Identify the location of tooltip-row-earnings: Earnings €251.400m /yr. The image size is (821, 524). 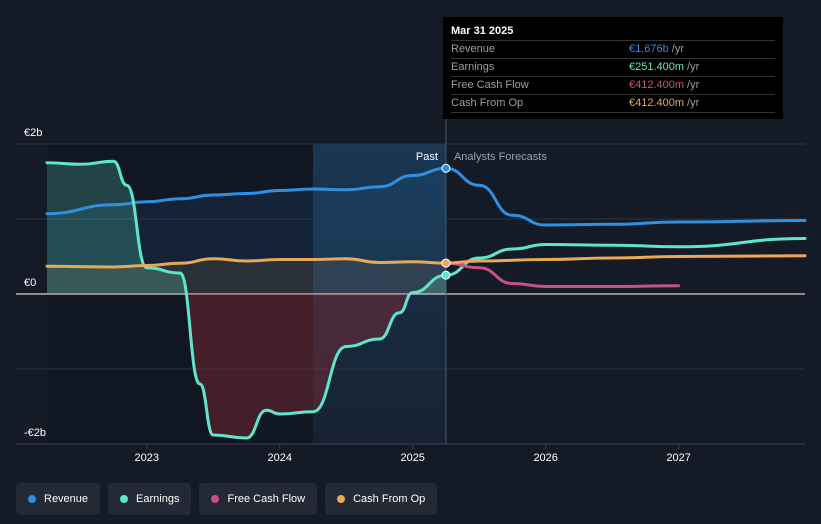
(613, 68).